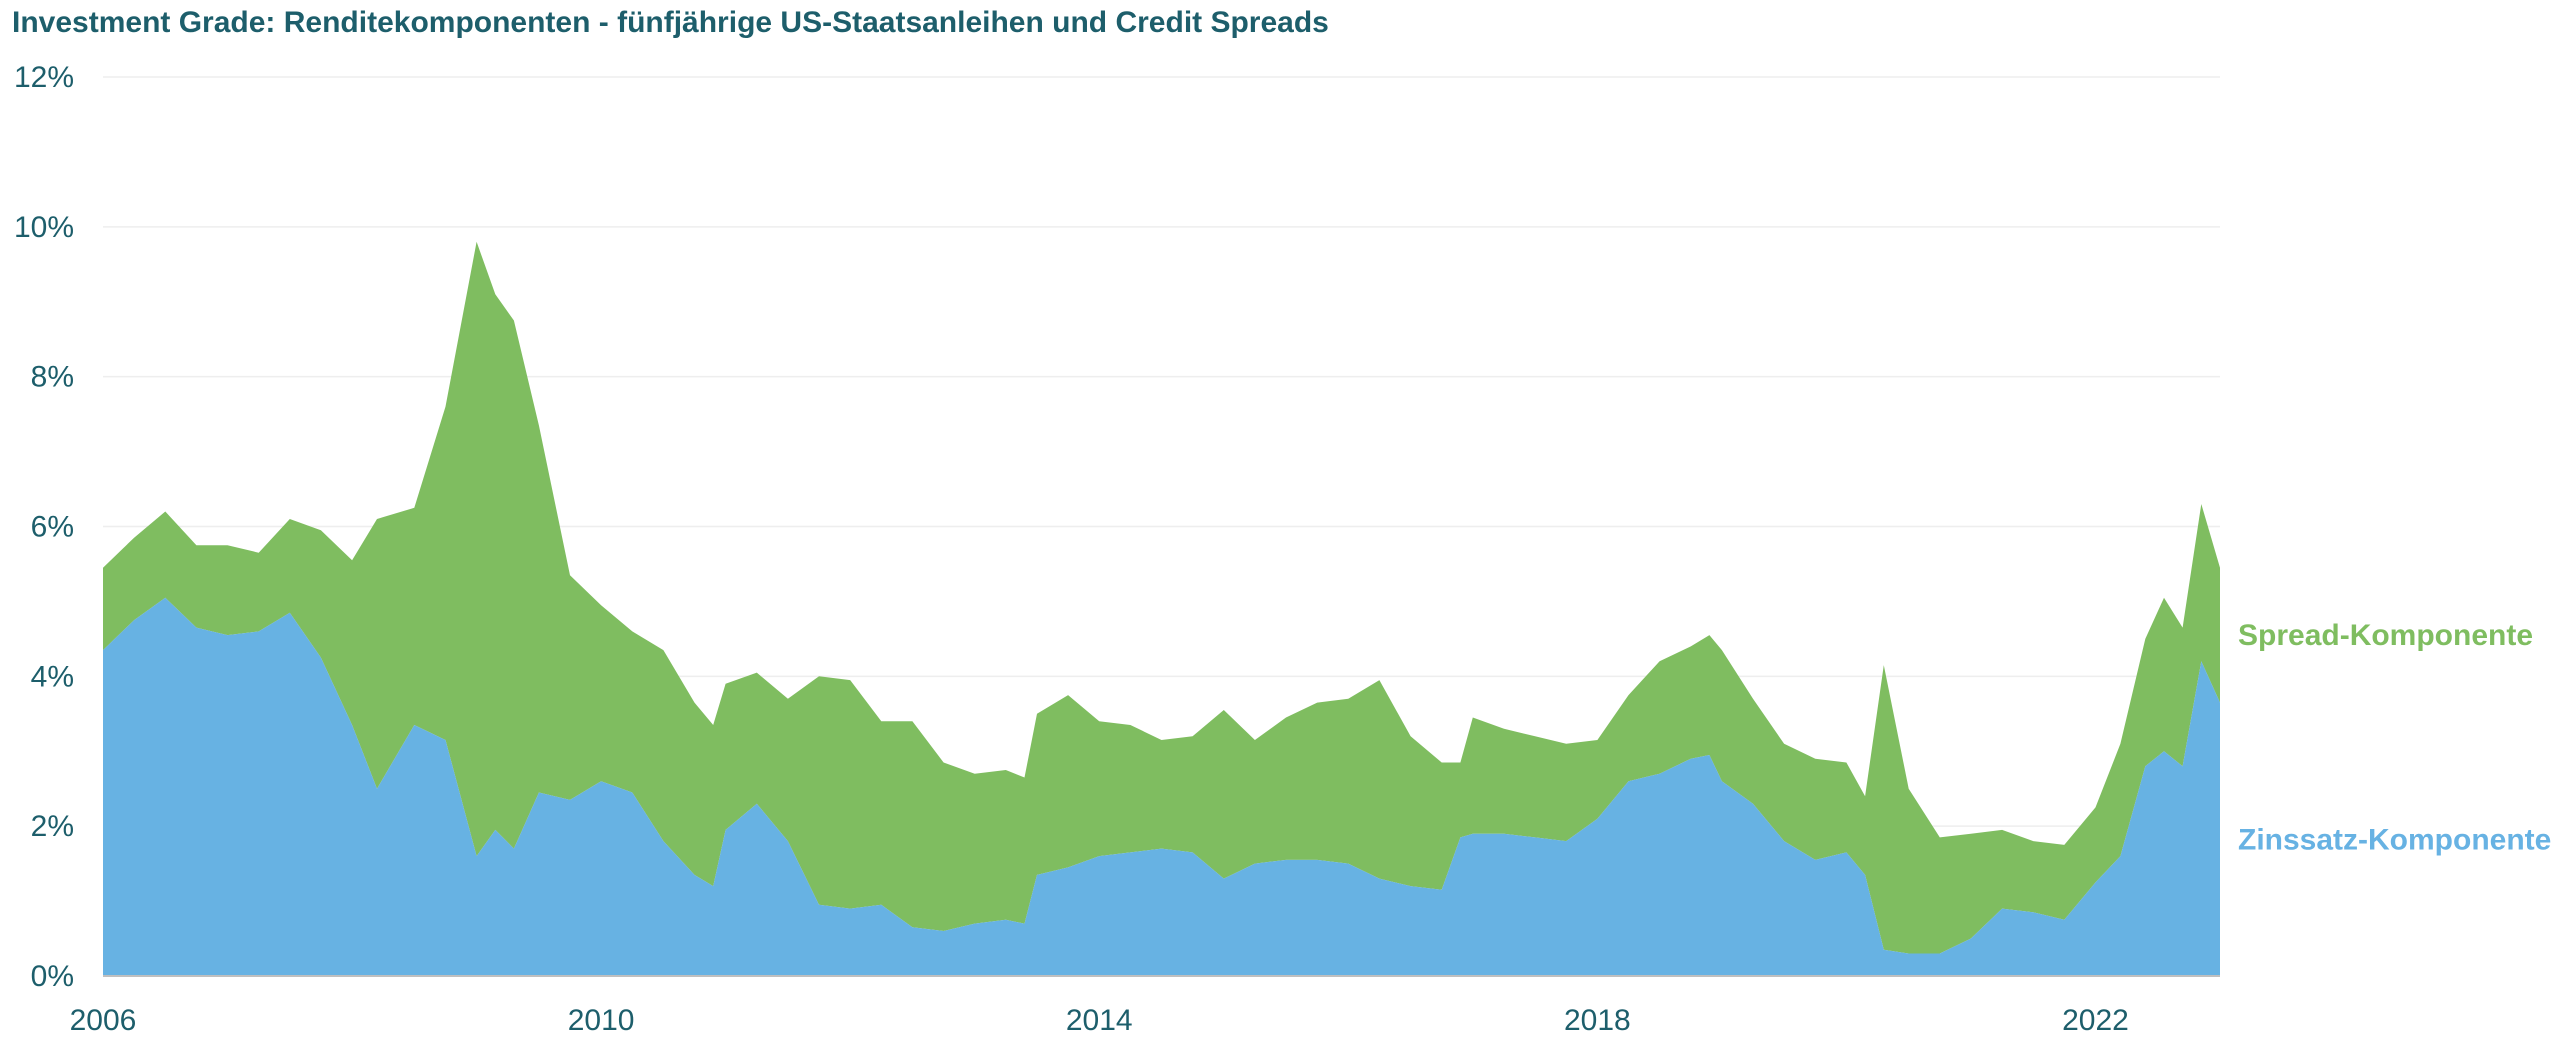 This screenshot has width=2560, height=1062. What do you see at coordinates (52, 976) in the screenshot?
I see `y-tick-label: 0%` at bounding box center [52, 976].